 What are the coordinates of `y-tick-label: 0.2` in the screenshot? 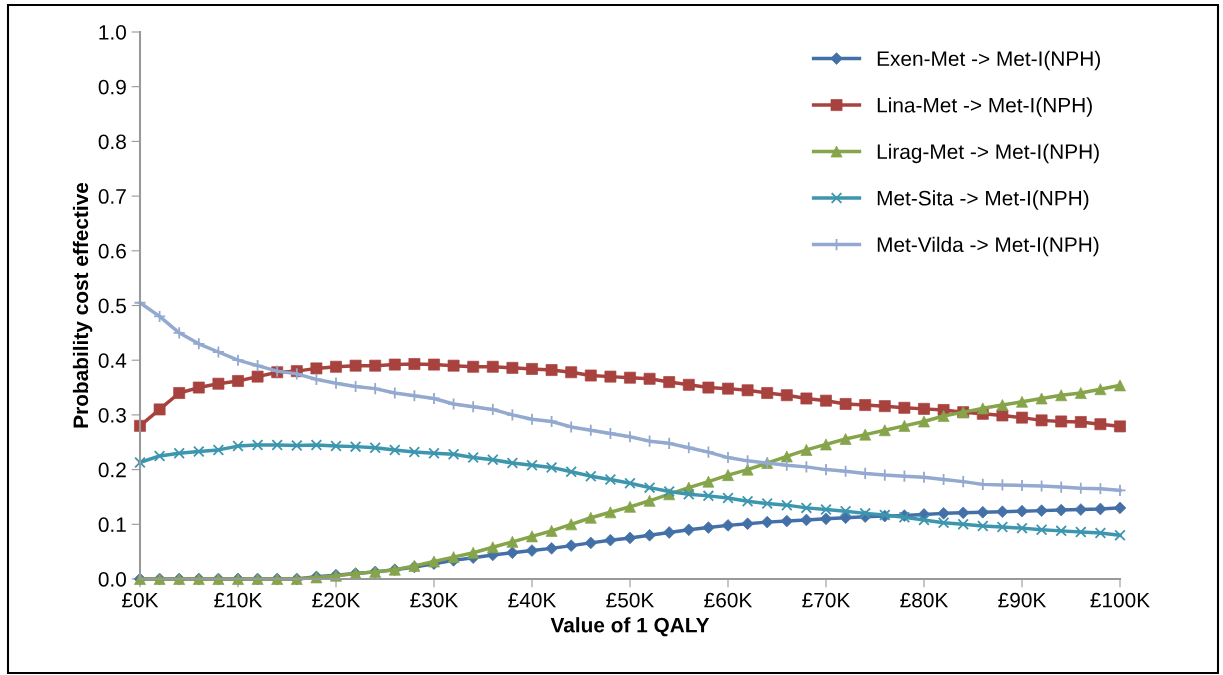 It's located at (112, 470).